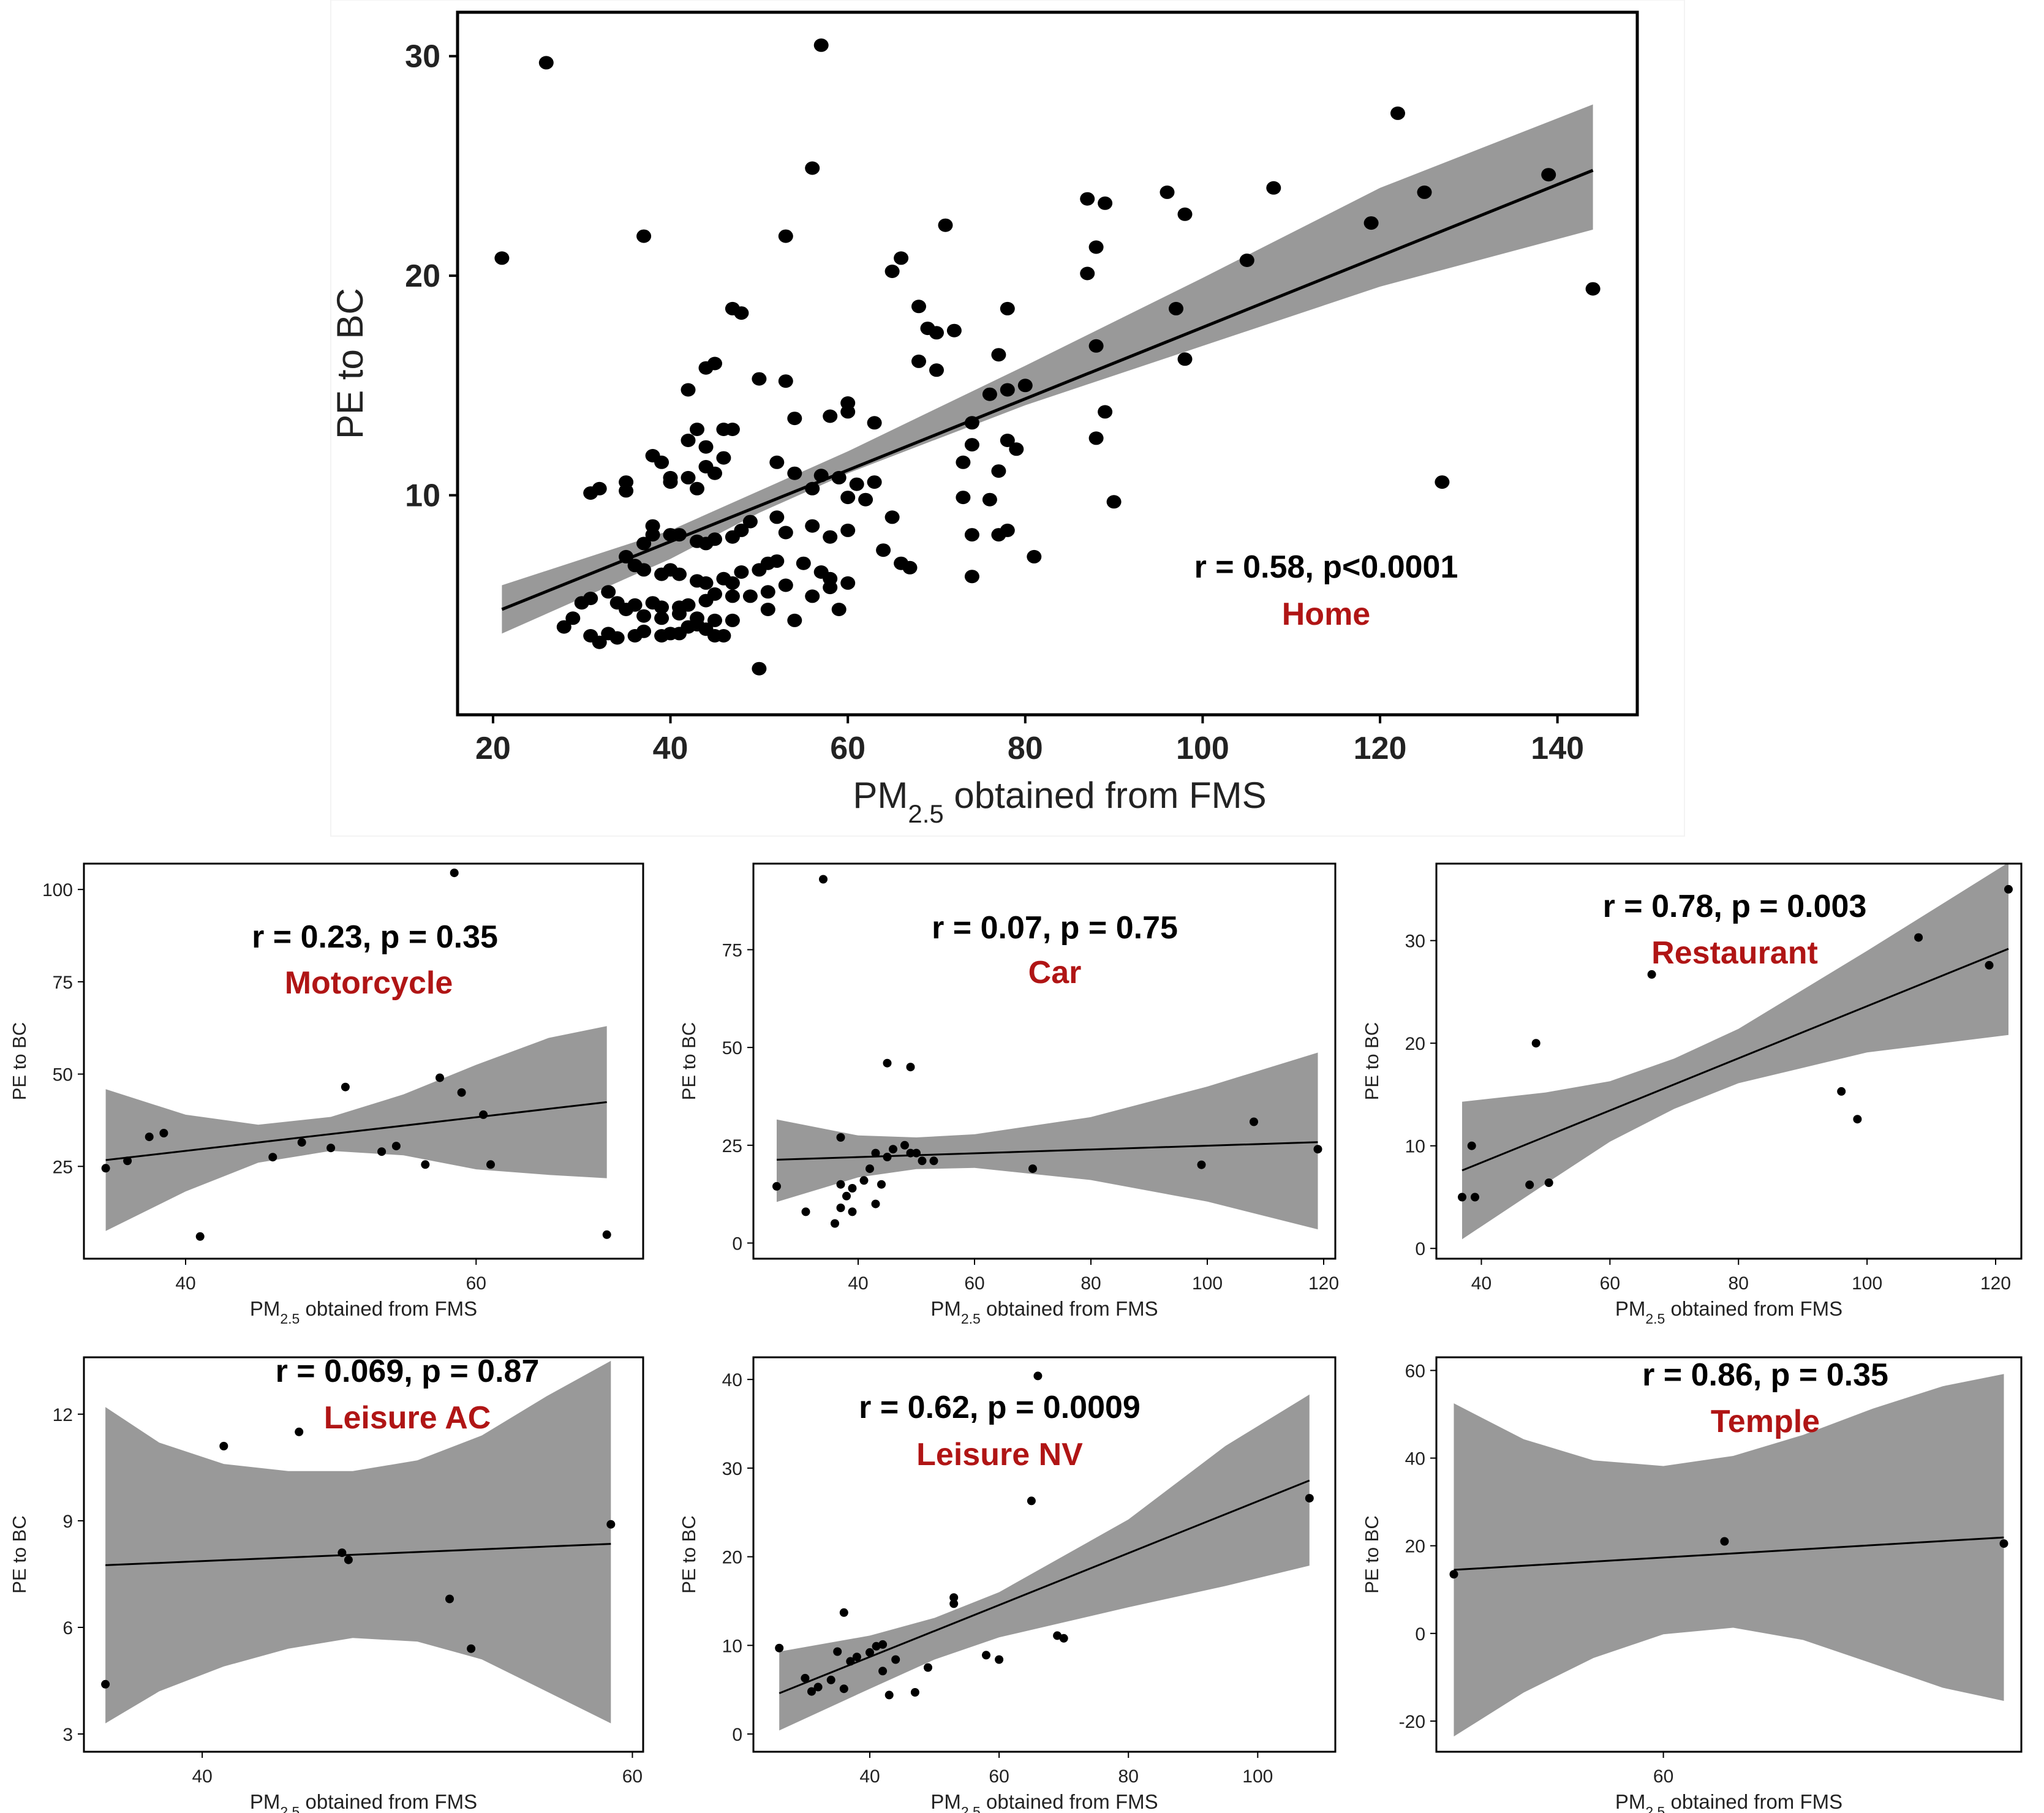 The width and height of the screenshot is (2044, 1813). Describe the element at coordinates (1415, 1044) in the screenshot. I see `restaurant-y-tick-label: 20` at that location.